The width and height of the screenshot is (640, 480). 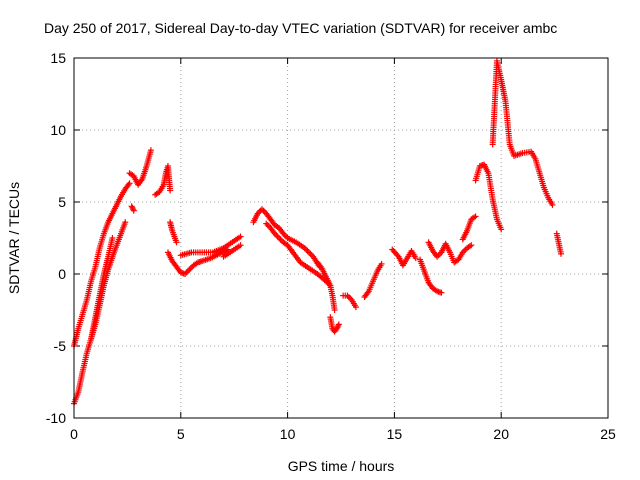 I want to click on y-tick-labels: -10 -5 0 5 10 15, so click(x=56, y=238).